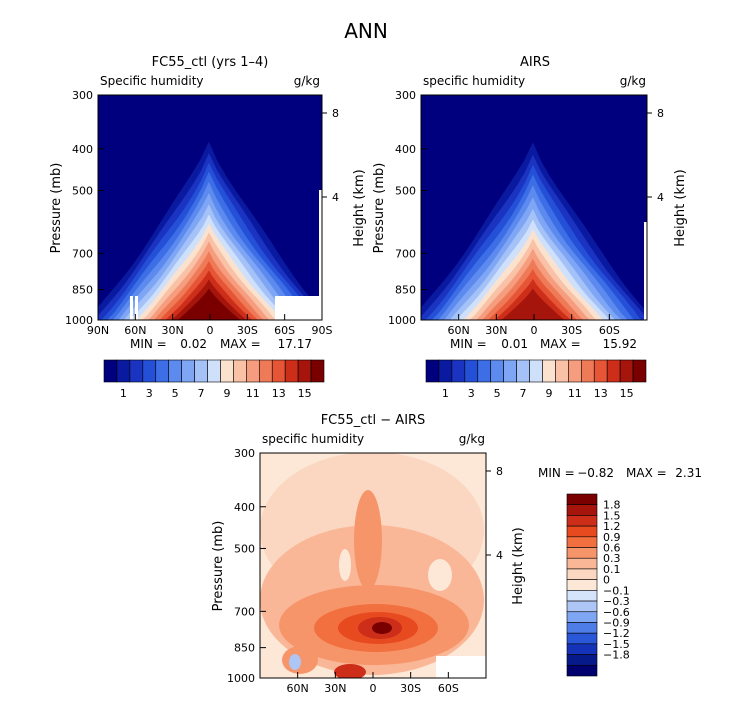 This screenshot has height=702, width=733. What do you see at coordinates (616, 622) in the screenshot?
I see `colorbar-label: −0.9` at bounding box center [616, 622].